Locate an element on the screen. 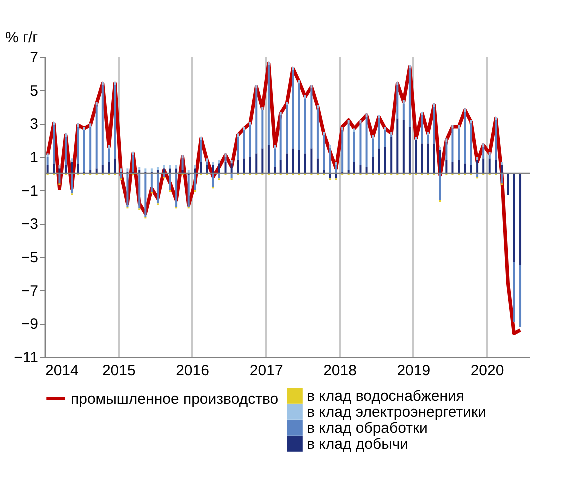 This screenshot has height=484, width=583. x-tick-label: 2017 is located at coordinates (267, 371).